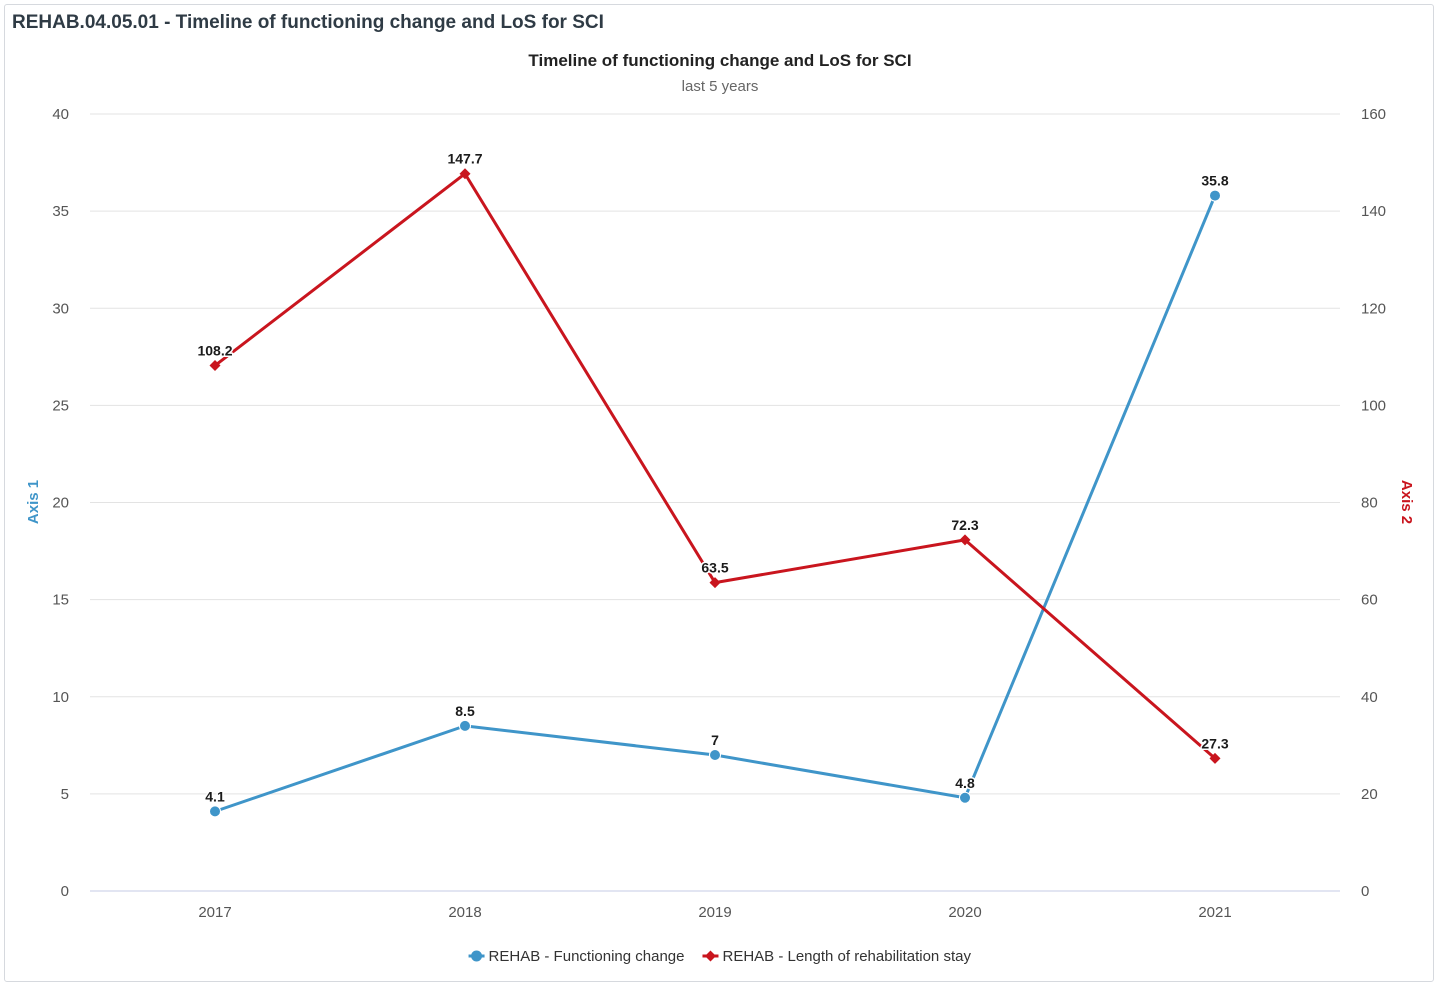 This screenshot has height=990, width=1440. What do you see at coordinates (60, 114) in the screenshot?
I see `left-tick-label: 40` at bounding box center [60, 114].